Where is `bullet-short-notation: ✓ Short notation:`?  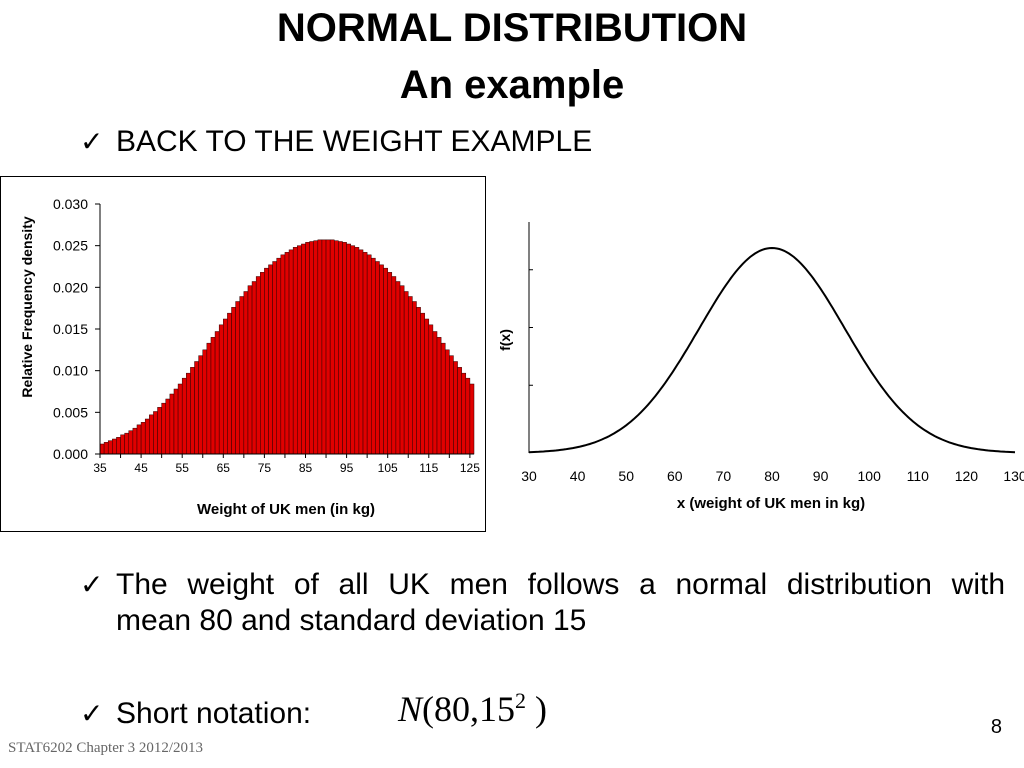
bullet-short-notation: ✓ Short notation: is located at coordinates (195, 714).